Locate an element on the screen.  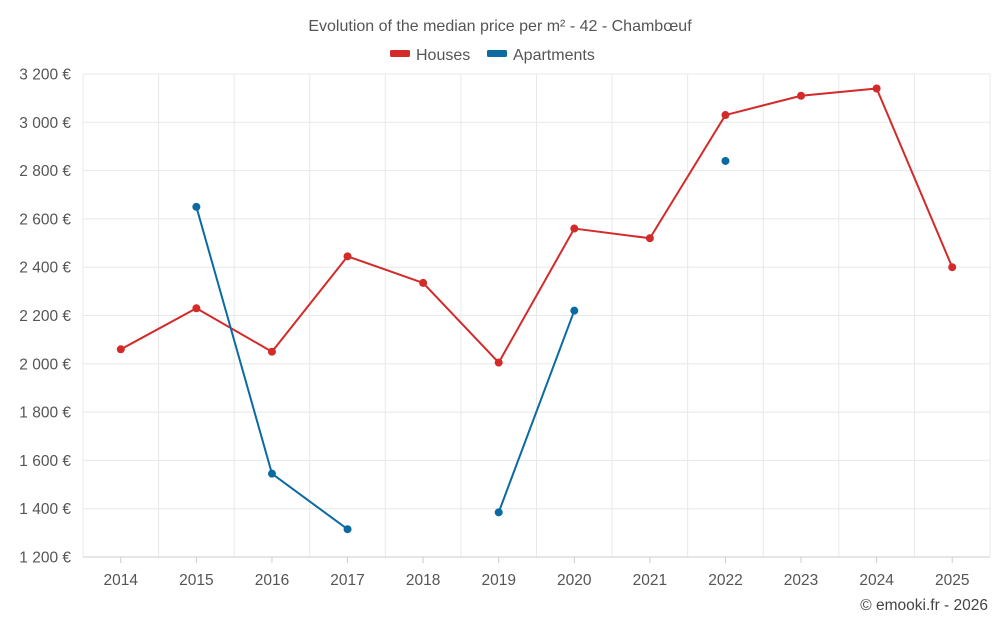
x-tick-label: 2019 is located at coordinates (498, 580).